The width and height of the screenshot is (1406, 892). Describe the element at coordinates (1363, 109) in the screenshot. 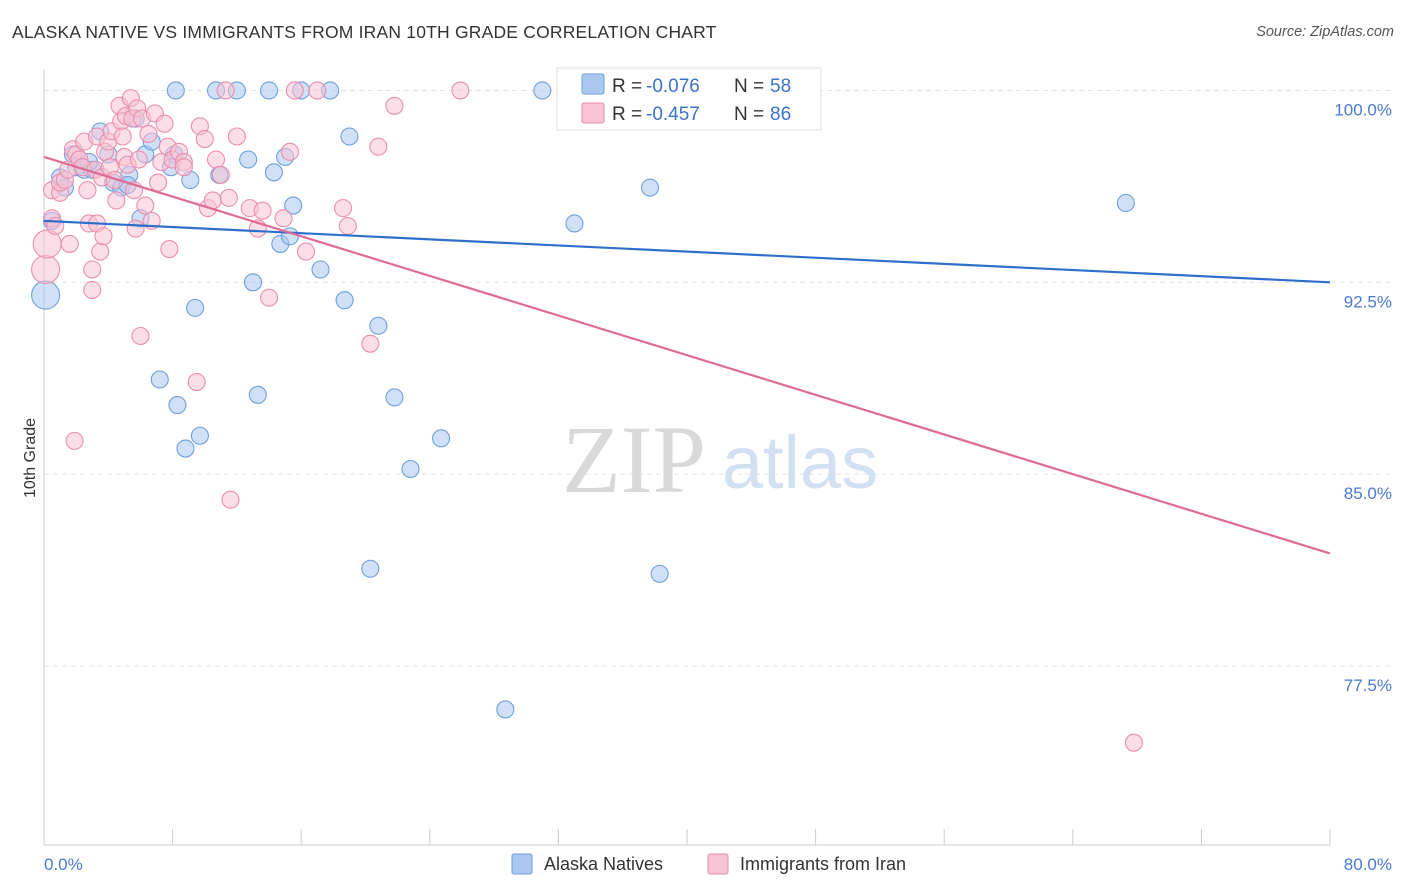

I see `y-tick-label-3: 100.0%` at that location.